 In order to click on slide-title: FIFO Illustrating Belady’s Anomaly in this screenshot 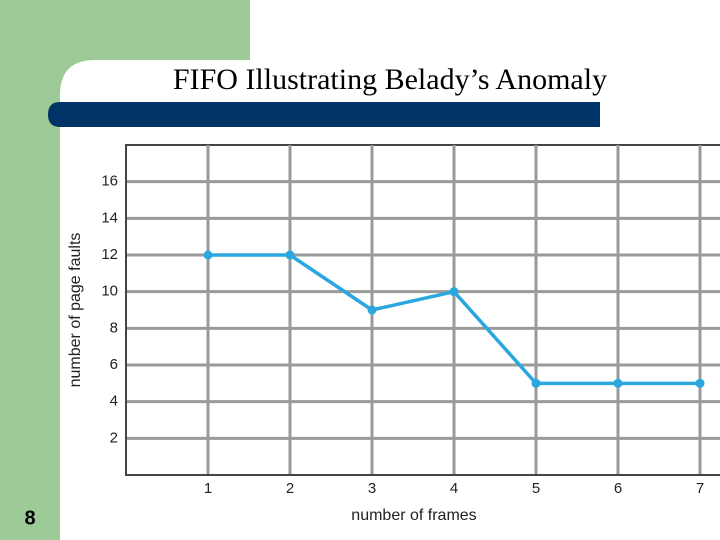, I will do `click(390, 79)`.